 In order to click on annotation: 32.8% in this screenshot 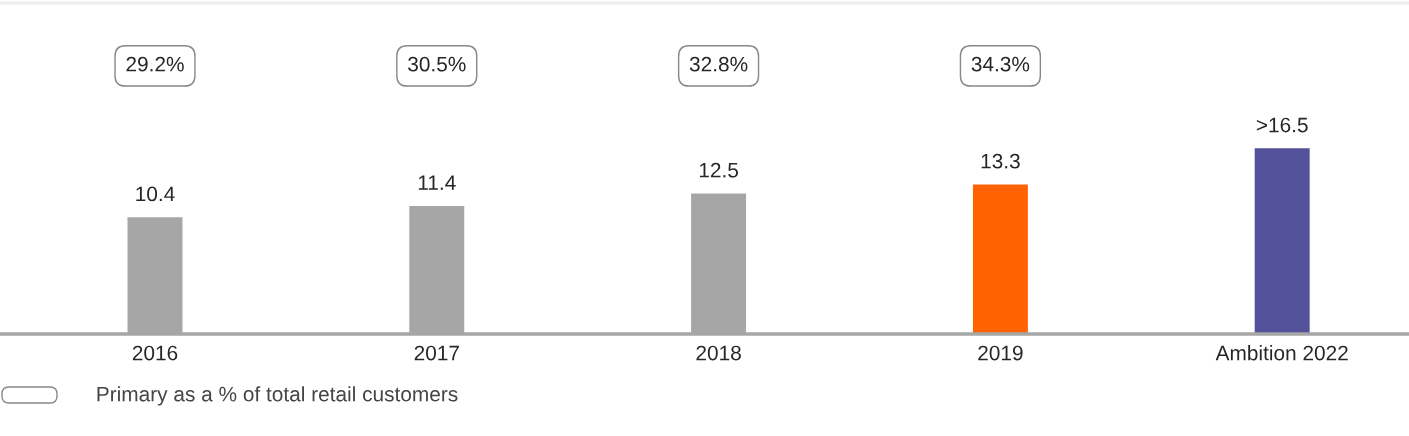, I will do `click(718, 64)`.